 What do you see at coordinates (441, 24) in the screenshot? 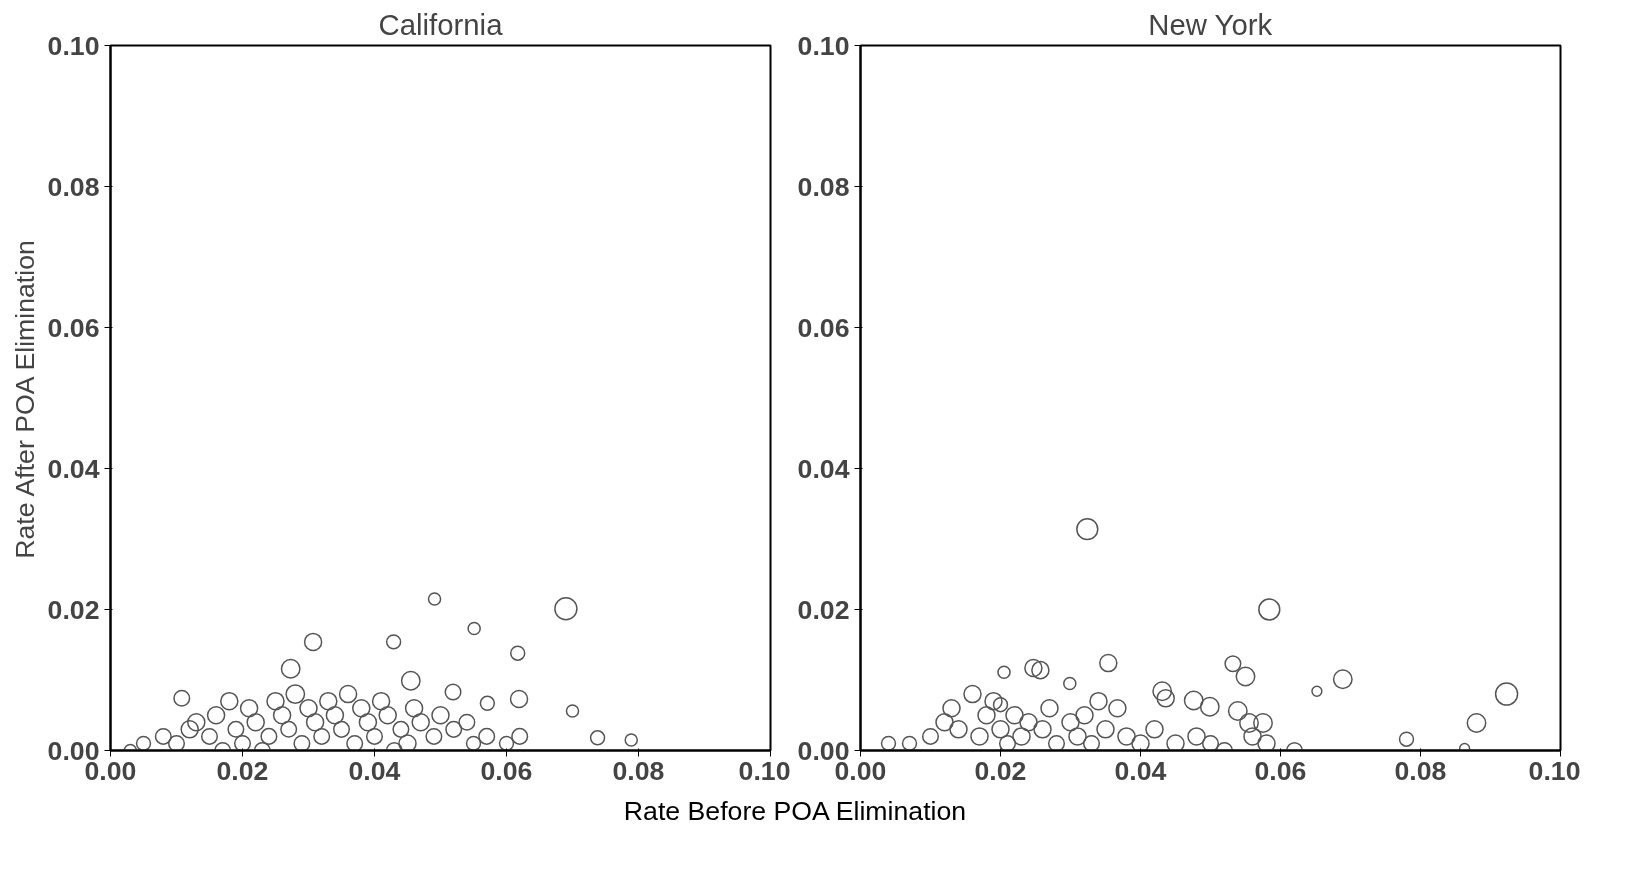
I see `chart-title: California` at bounding box center [441, 24].